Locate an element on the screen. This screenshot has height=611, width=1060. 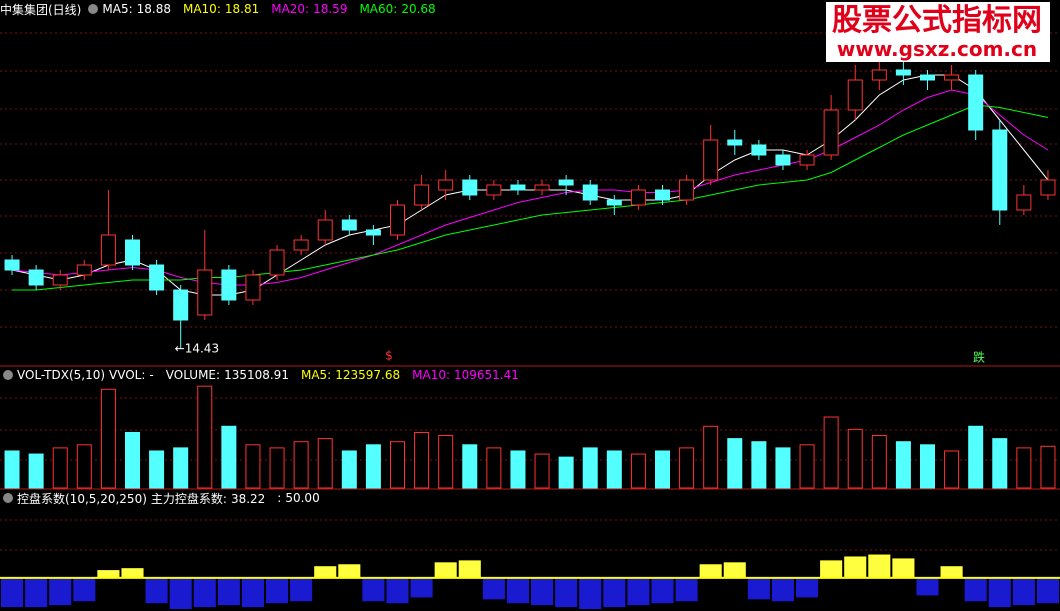
chart-title: VOL-TDX(5,10) is located at coordinates (61, 375).